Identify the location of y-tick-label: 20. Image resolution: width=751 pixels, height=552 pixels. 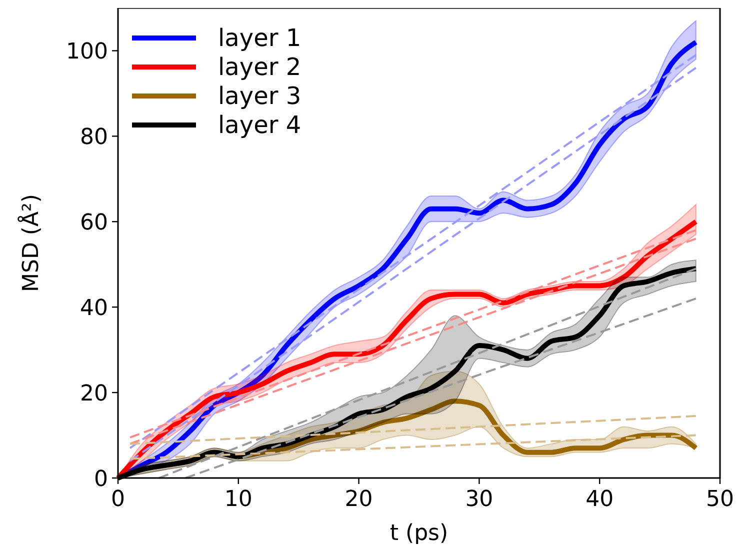
(94, 394).